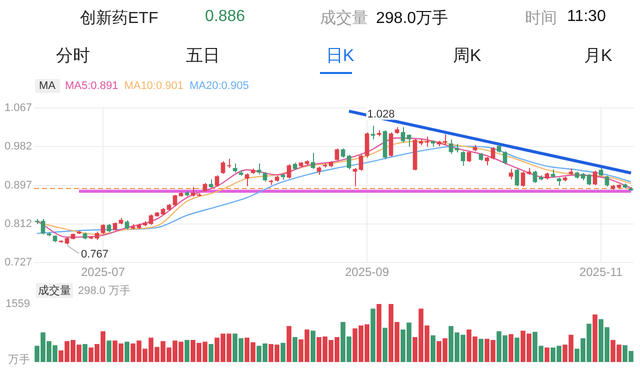 The width and height of the screenshot is (640, 368). I want to click on x-tick-label: 2025-07, so click(103, 272).